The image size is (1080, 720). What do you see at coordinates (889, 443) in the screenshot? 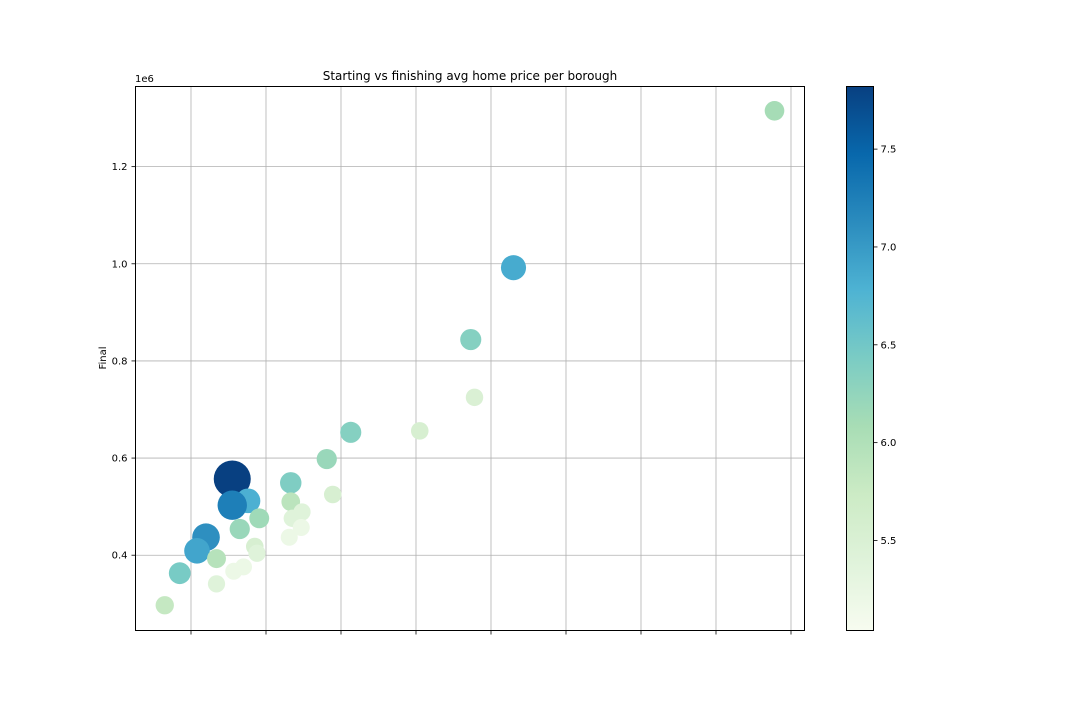
I see `colorbar-tick-label: 6.0` at bounding box center [889, 443].